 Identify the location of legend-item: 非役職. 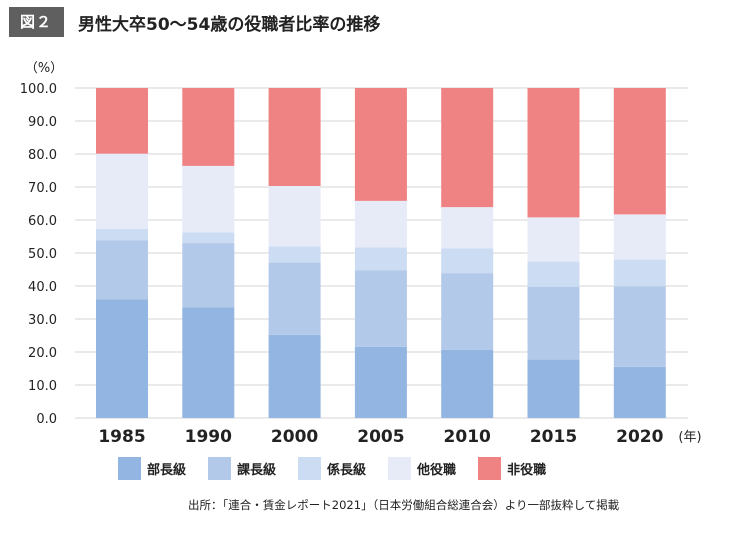
(512, 468).